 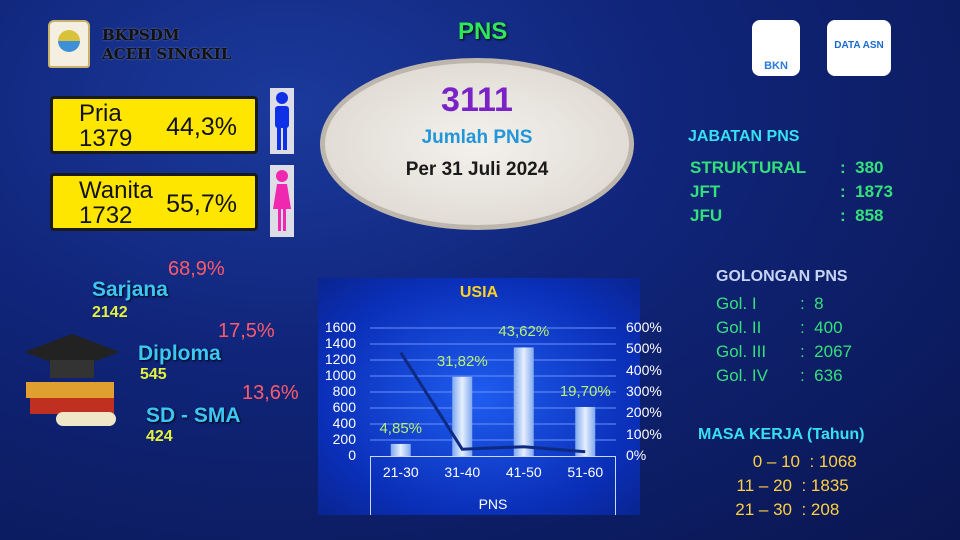 I want to click on row-label: 11 – 20, so click(x=764, y=485).